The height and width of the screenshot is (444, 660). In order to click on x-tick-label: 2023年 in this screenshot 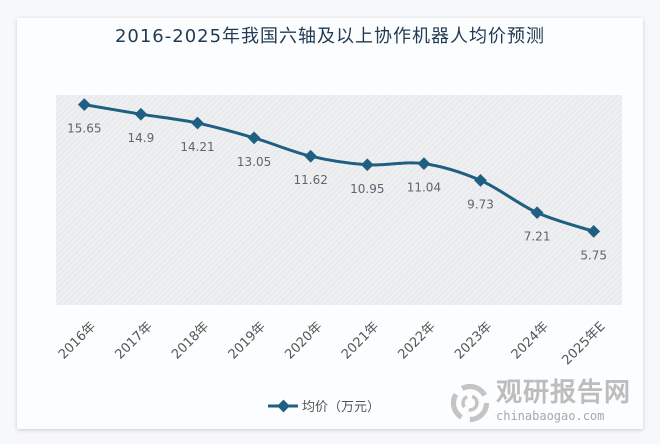, I will do `click(473, 340)`.